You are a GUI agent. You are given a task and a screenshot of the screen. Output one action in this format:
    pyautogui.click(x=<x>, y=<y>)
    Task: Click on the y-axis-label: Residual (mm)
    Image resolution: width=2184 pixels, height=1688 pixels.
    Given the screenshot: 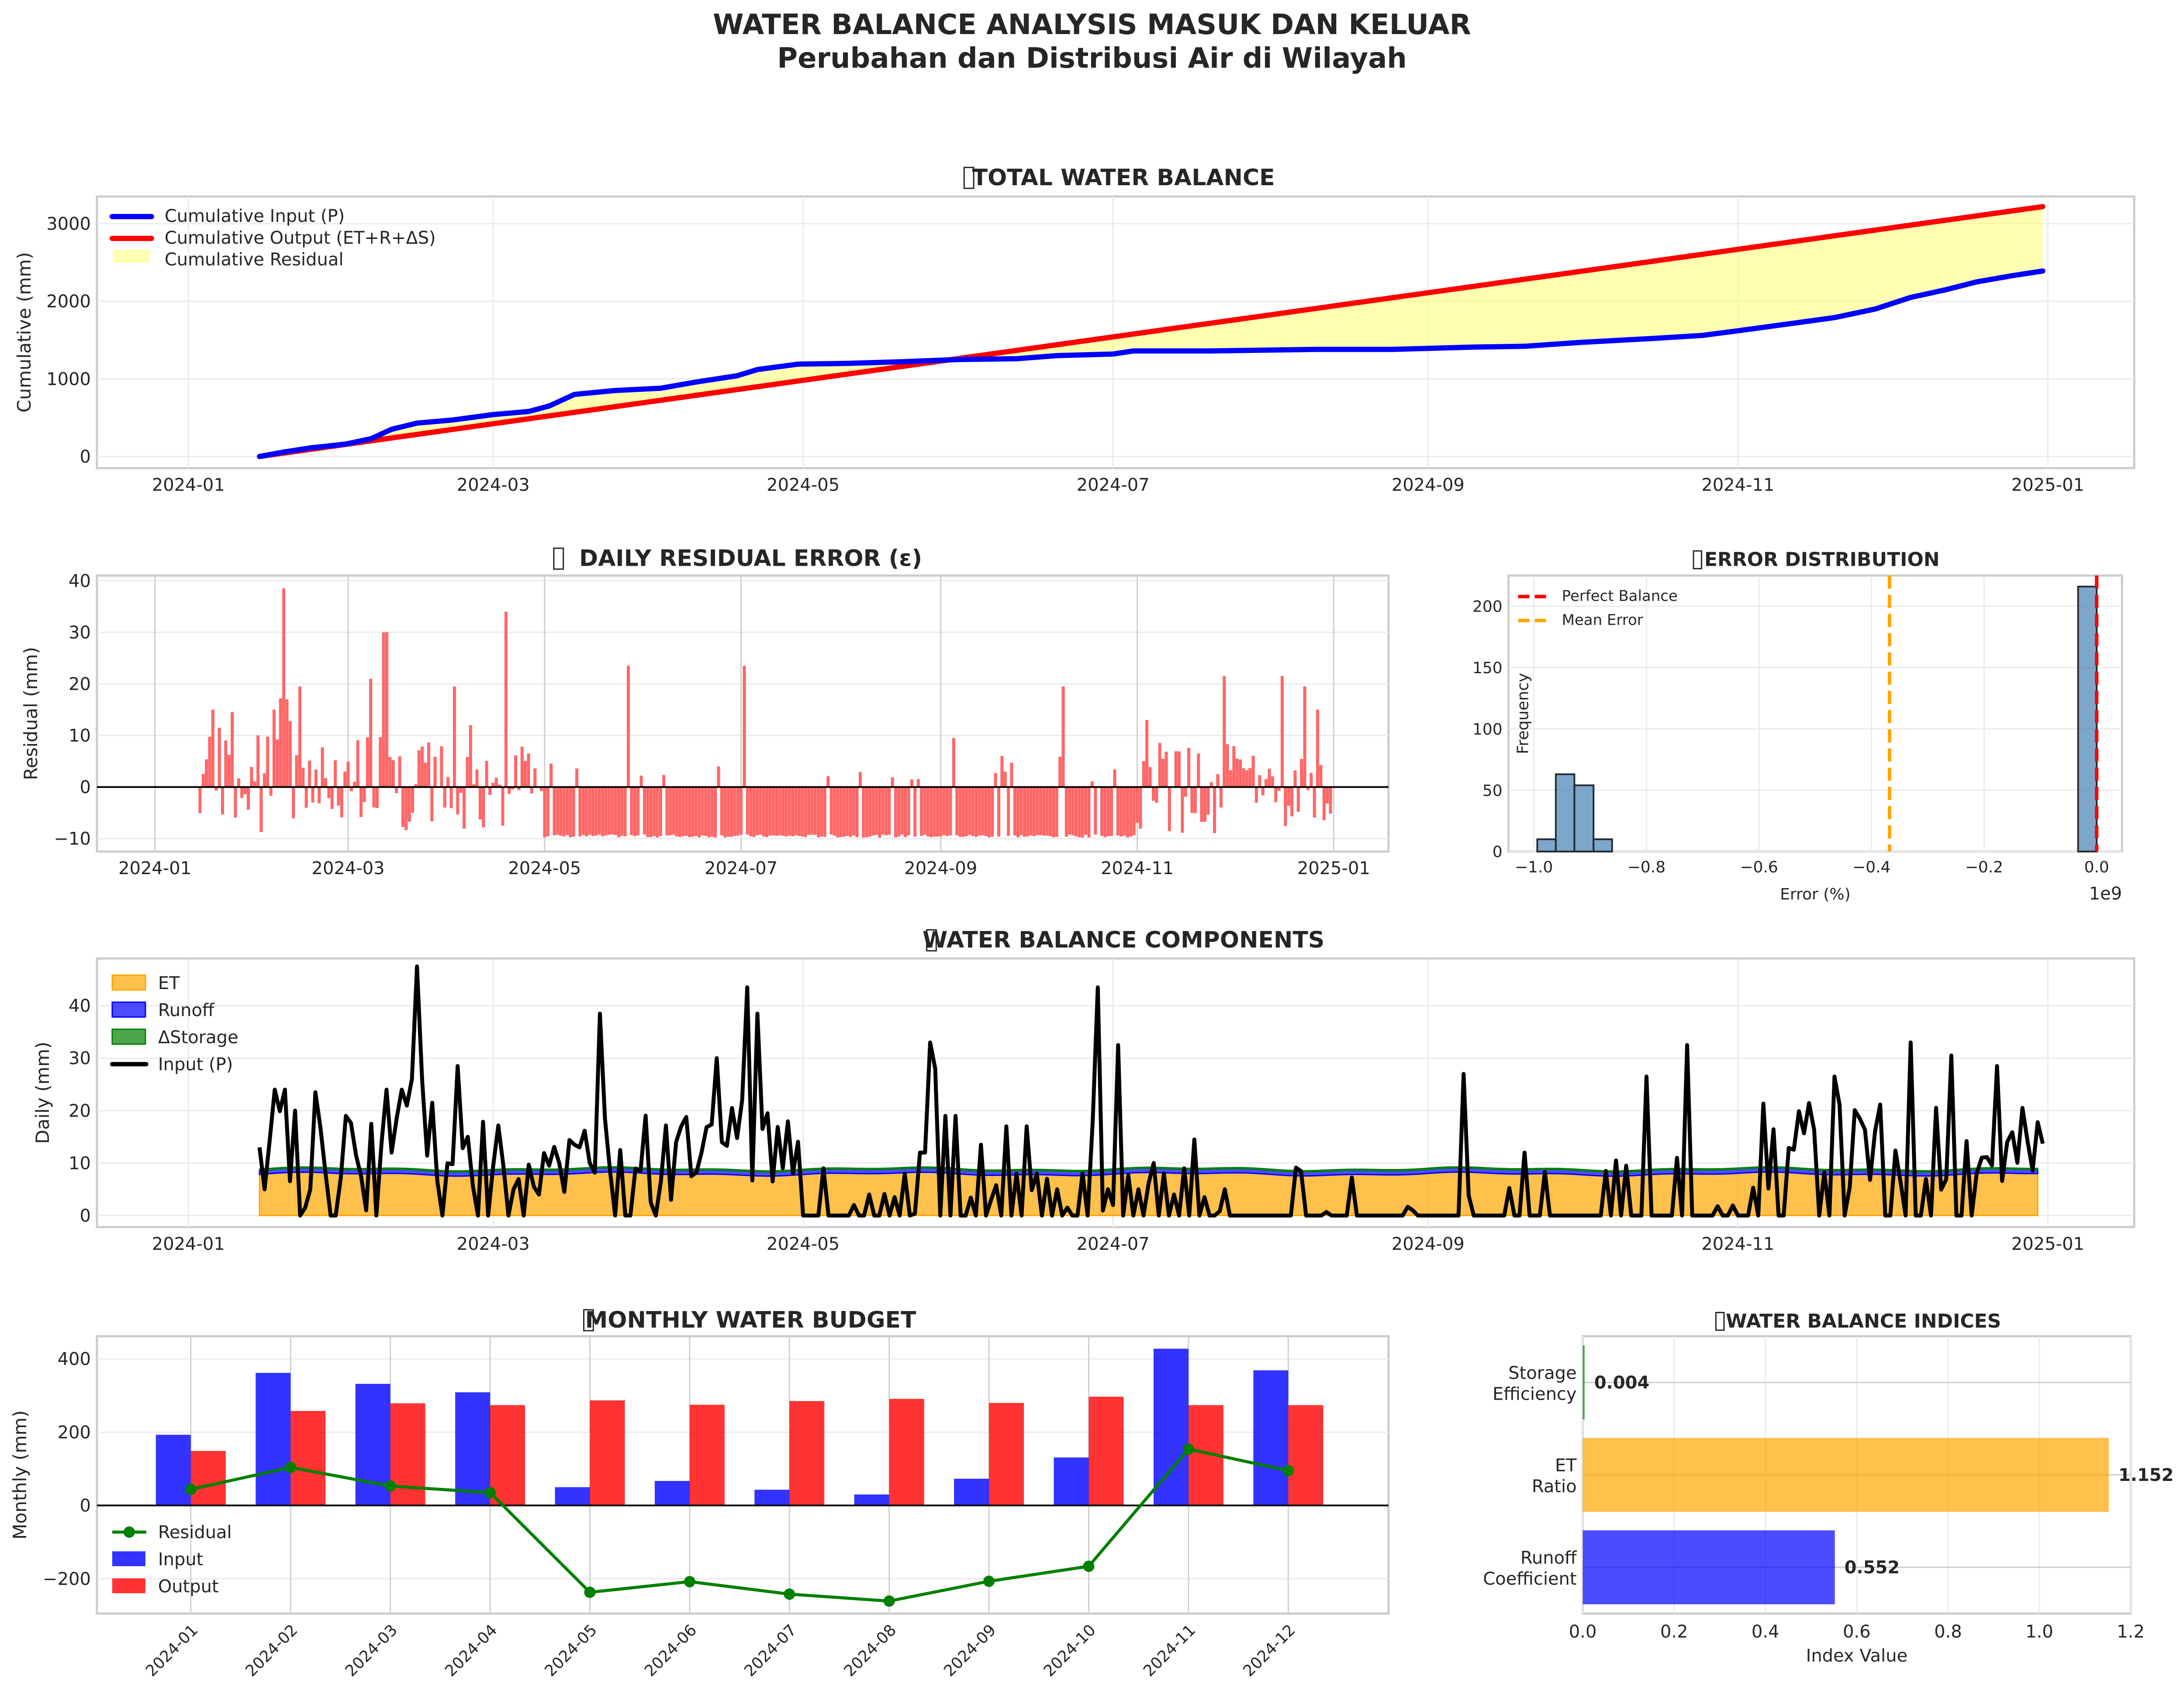 What is the action you would take?
    pyautogui.click(x=31, y=713)
    